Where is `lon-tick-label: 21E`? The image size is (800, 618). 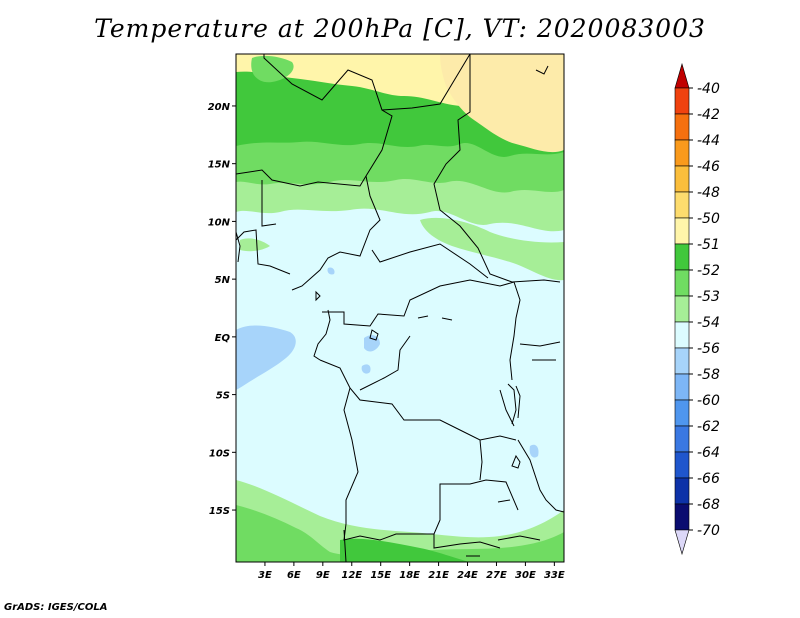
lon-tick-label: 21E is located at coordinates (438, 575).